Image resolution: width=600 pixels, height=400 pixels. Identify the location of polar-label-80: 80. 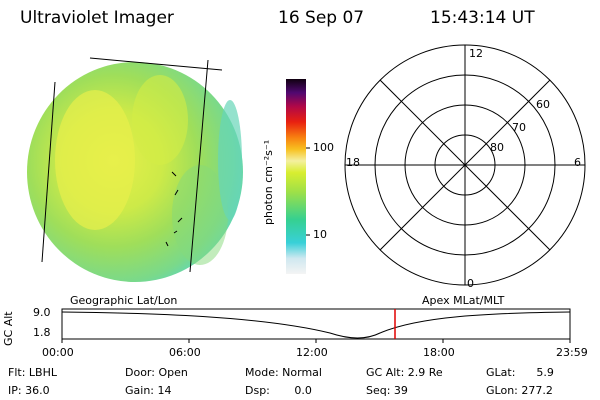
(497, 147).